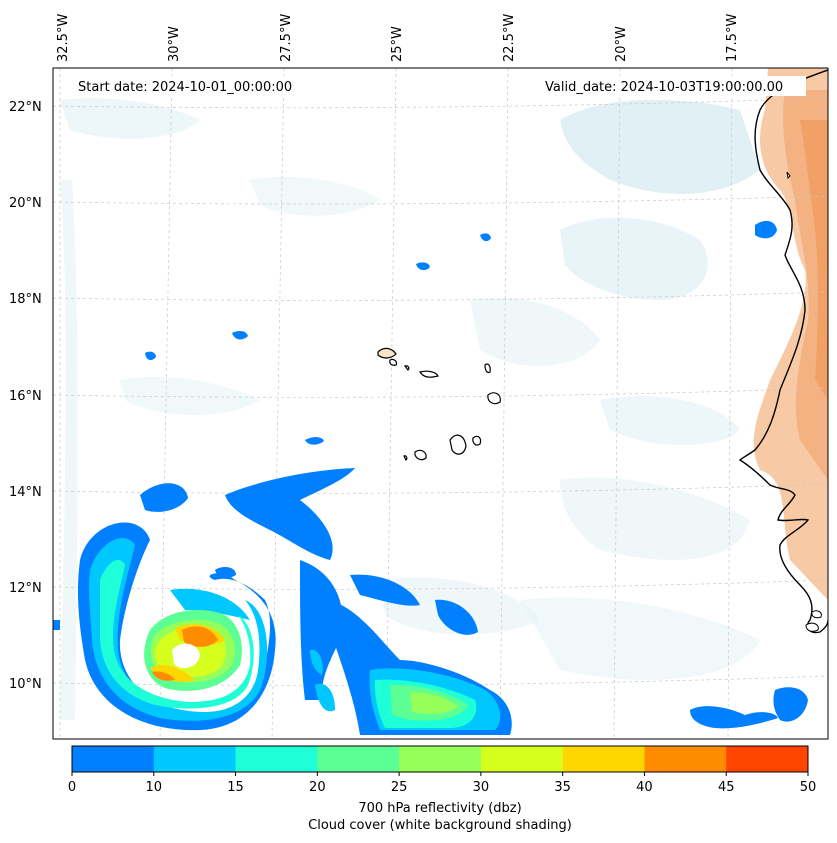  I want to click on lat-label: 10°N, so click(25, 684).